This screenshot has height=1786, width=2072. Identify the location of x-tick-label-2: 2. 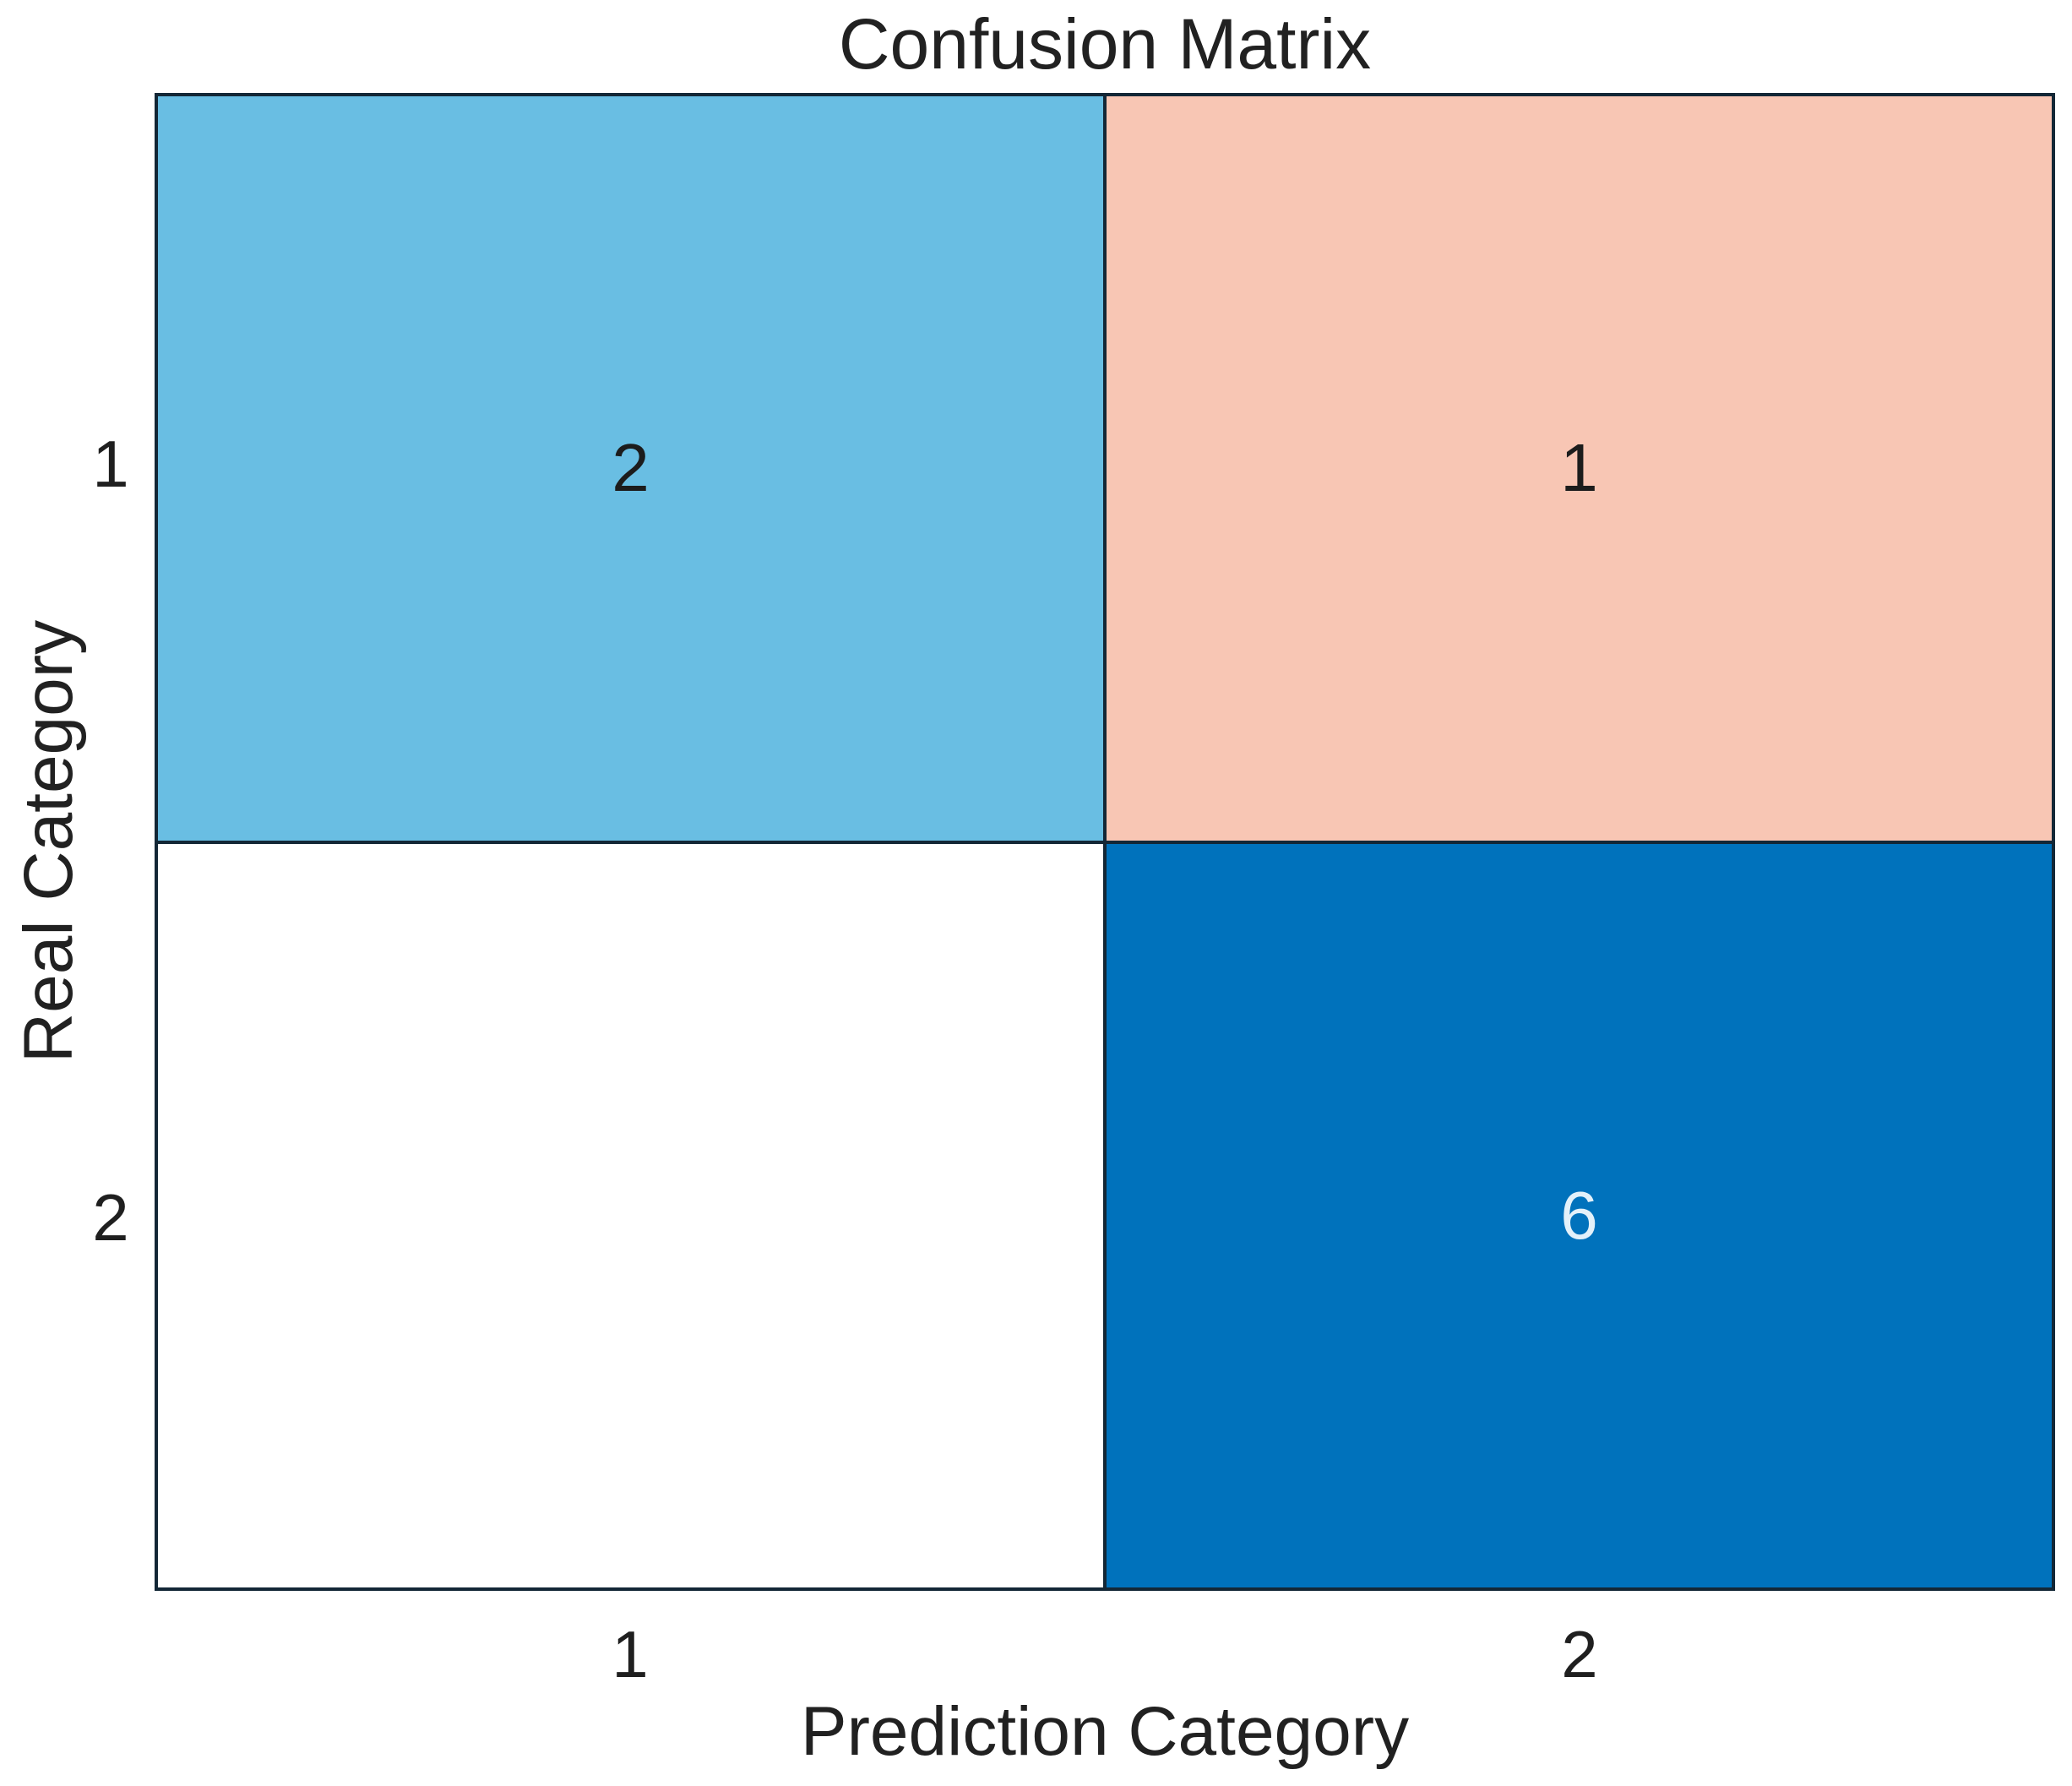
(1579, 1654).